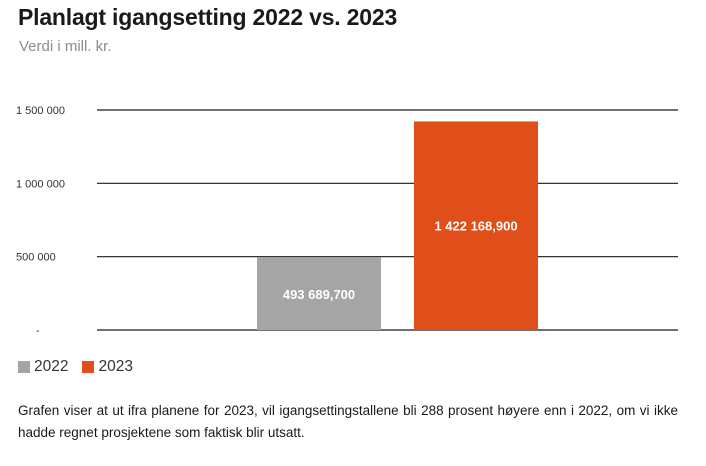 The height and width of the screenshot is (466, 706). I want to click on y-tick-label-0: -, so click(38, 331).